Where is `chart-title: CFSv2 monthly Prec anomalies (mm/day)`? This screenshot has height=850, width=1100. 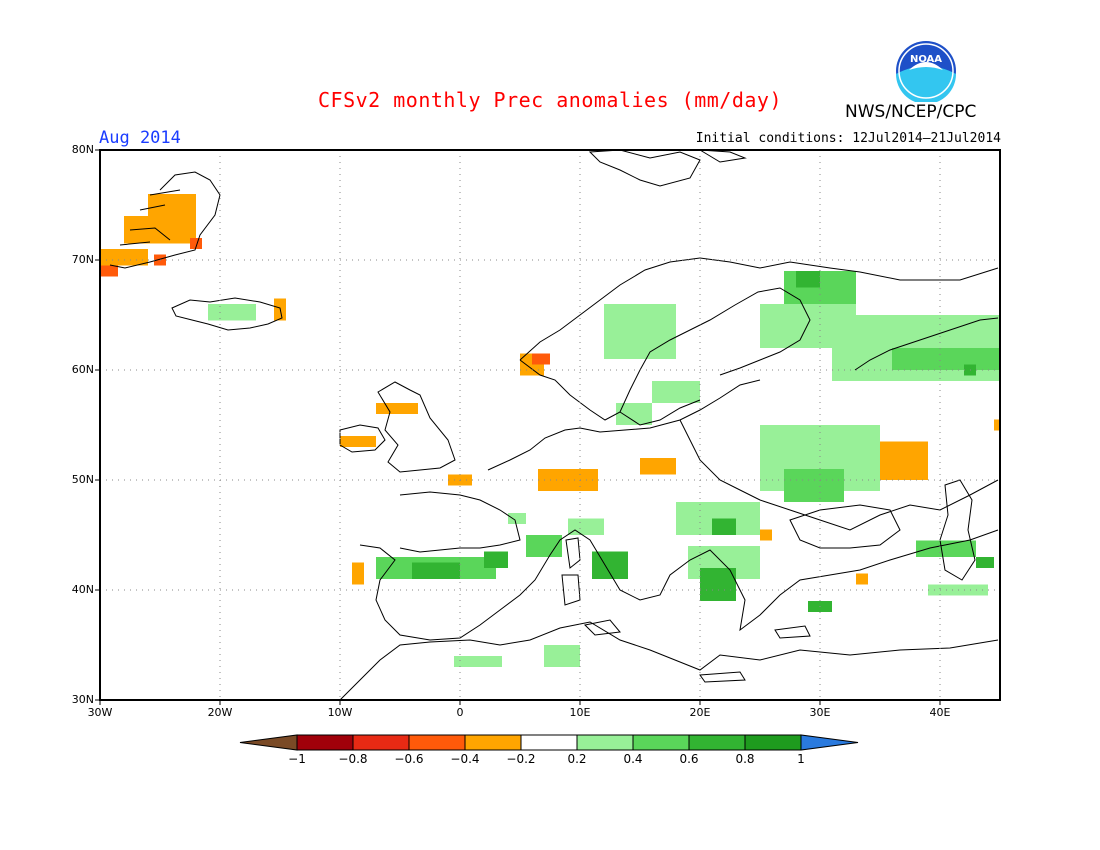 chart-title: CFSv2 monthly Prec anomalies (mm/day) is located at coordinates (550, 100).